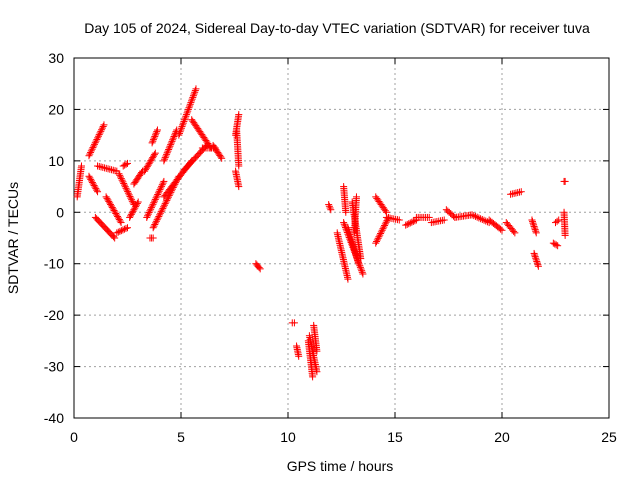 This screenshot has width=640, height=480. Describe the element at coordinates (395, 437) in the screenshot. I see `x-tick-label: 15` at that location.